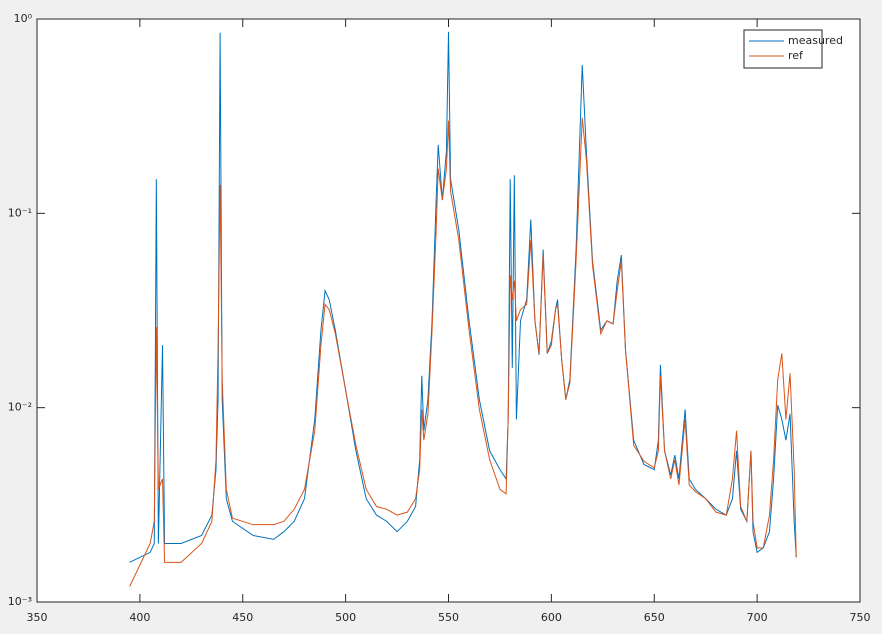 This screenshot has width=882, height=634. Describe the element at coordinates (757, 617) in the screenshot. I see `x-tick-label: 700` at that location.